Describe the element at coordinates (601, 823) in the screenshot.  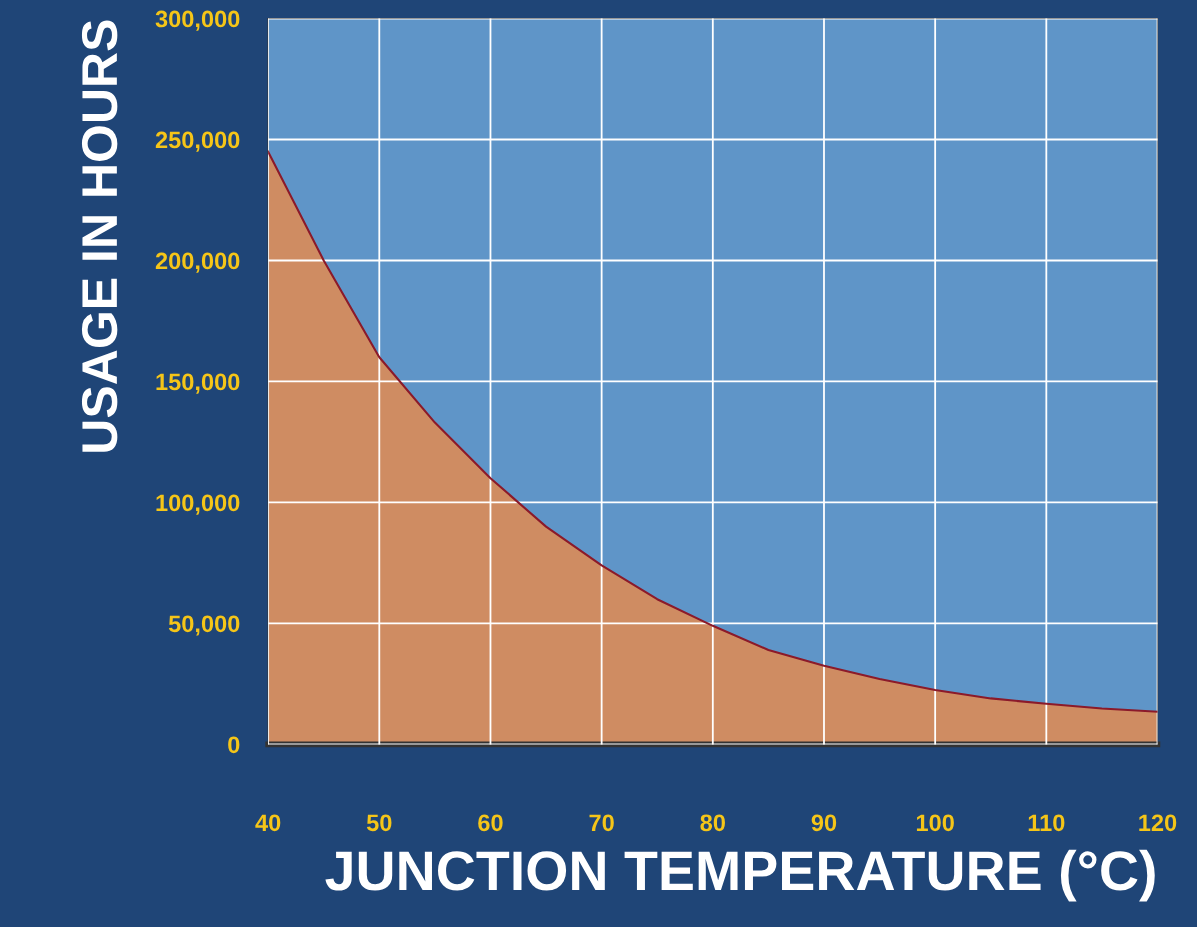
I see `x-tick-label: 70` at that location.